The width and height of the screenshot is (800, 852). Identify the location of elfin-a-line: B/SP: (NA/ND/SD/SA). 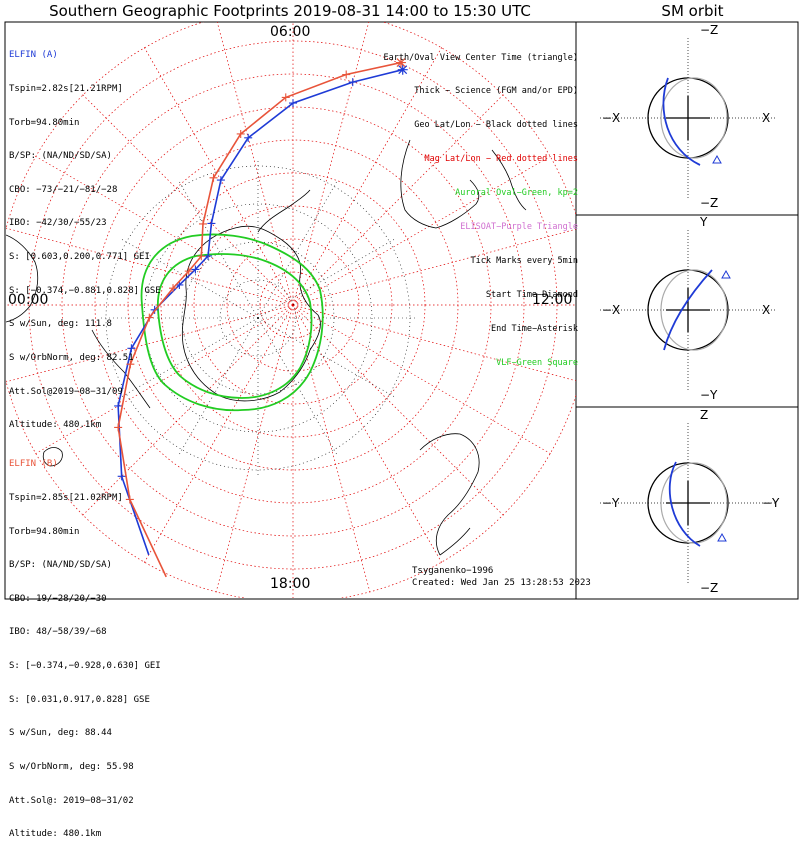
(60, 156).